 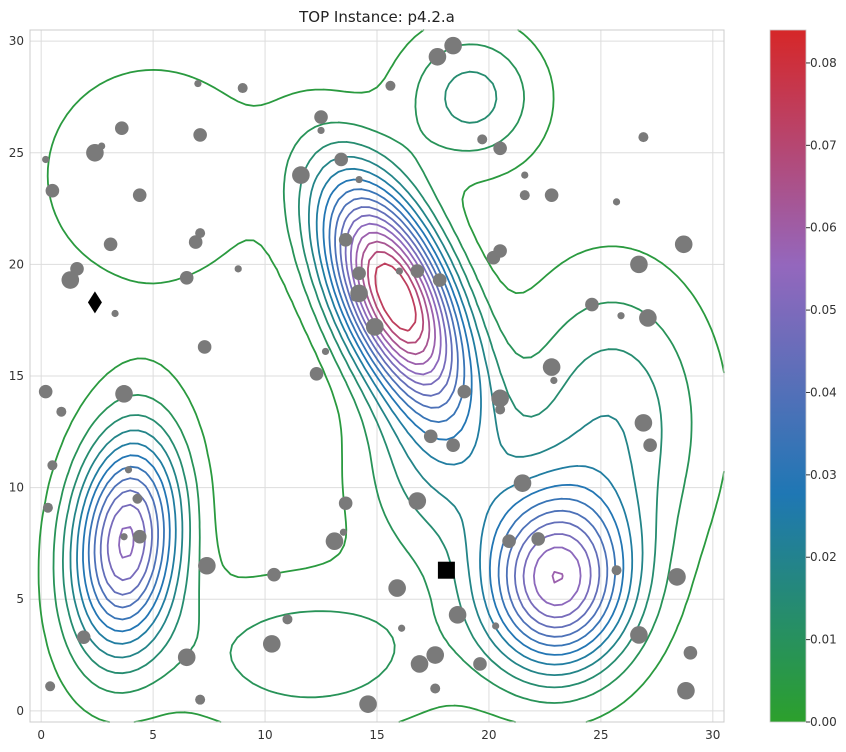 What do you see at coordinates (153, 735) in the screenshot?
I see `x-tick-label: 5` at bounding box center [153, 735].